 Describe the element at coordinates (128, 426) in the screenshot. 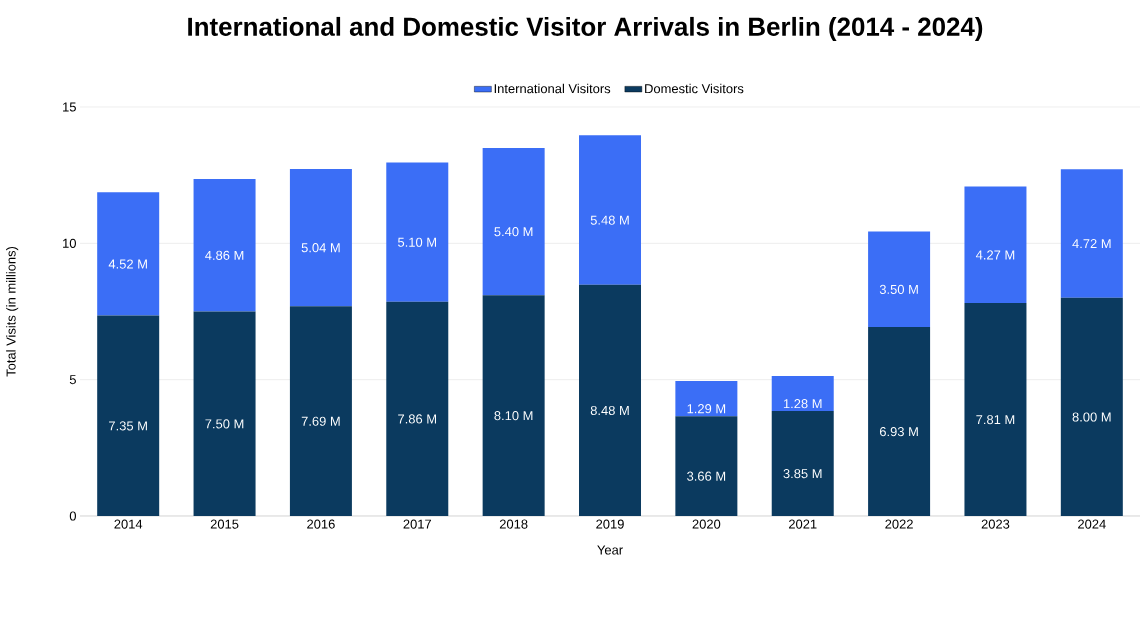

I see `data-label: 7.35 M` at that location.